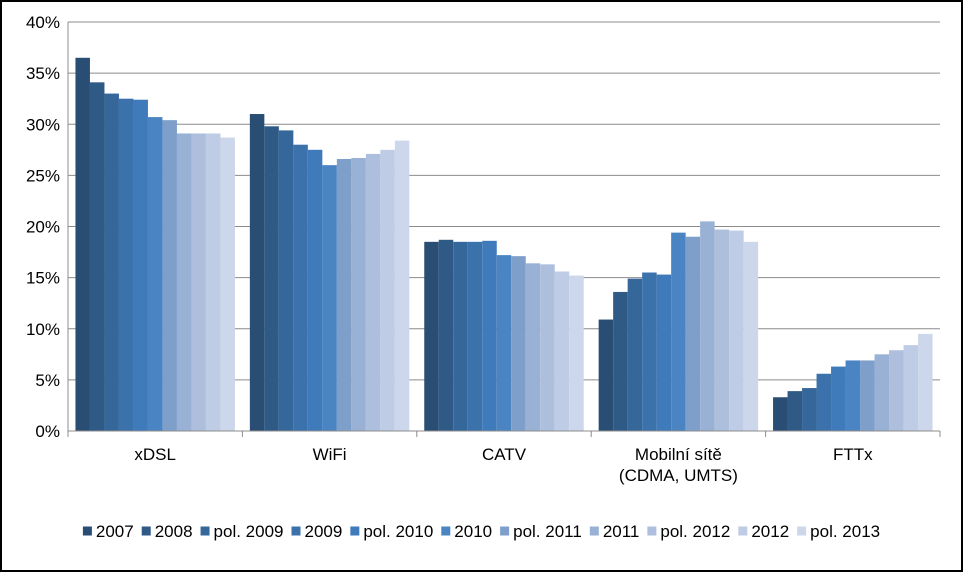 The height and width of the screenshot is (575, 963). What do you see at coordinates (853, 454) in the screenshot?
I see `x-category-label: FTTx` at bounding box center [853, 454].